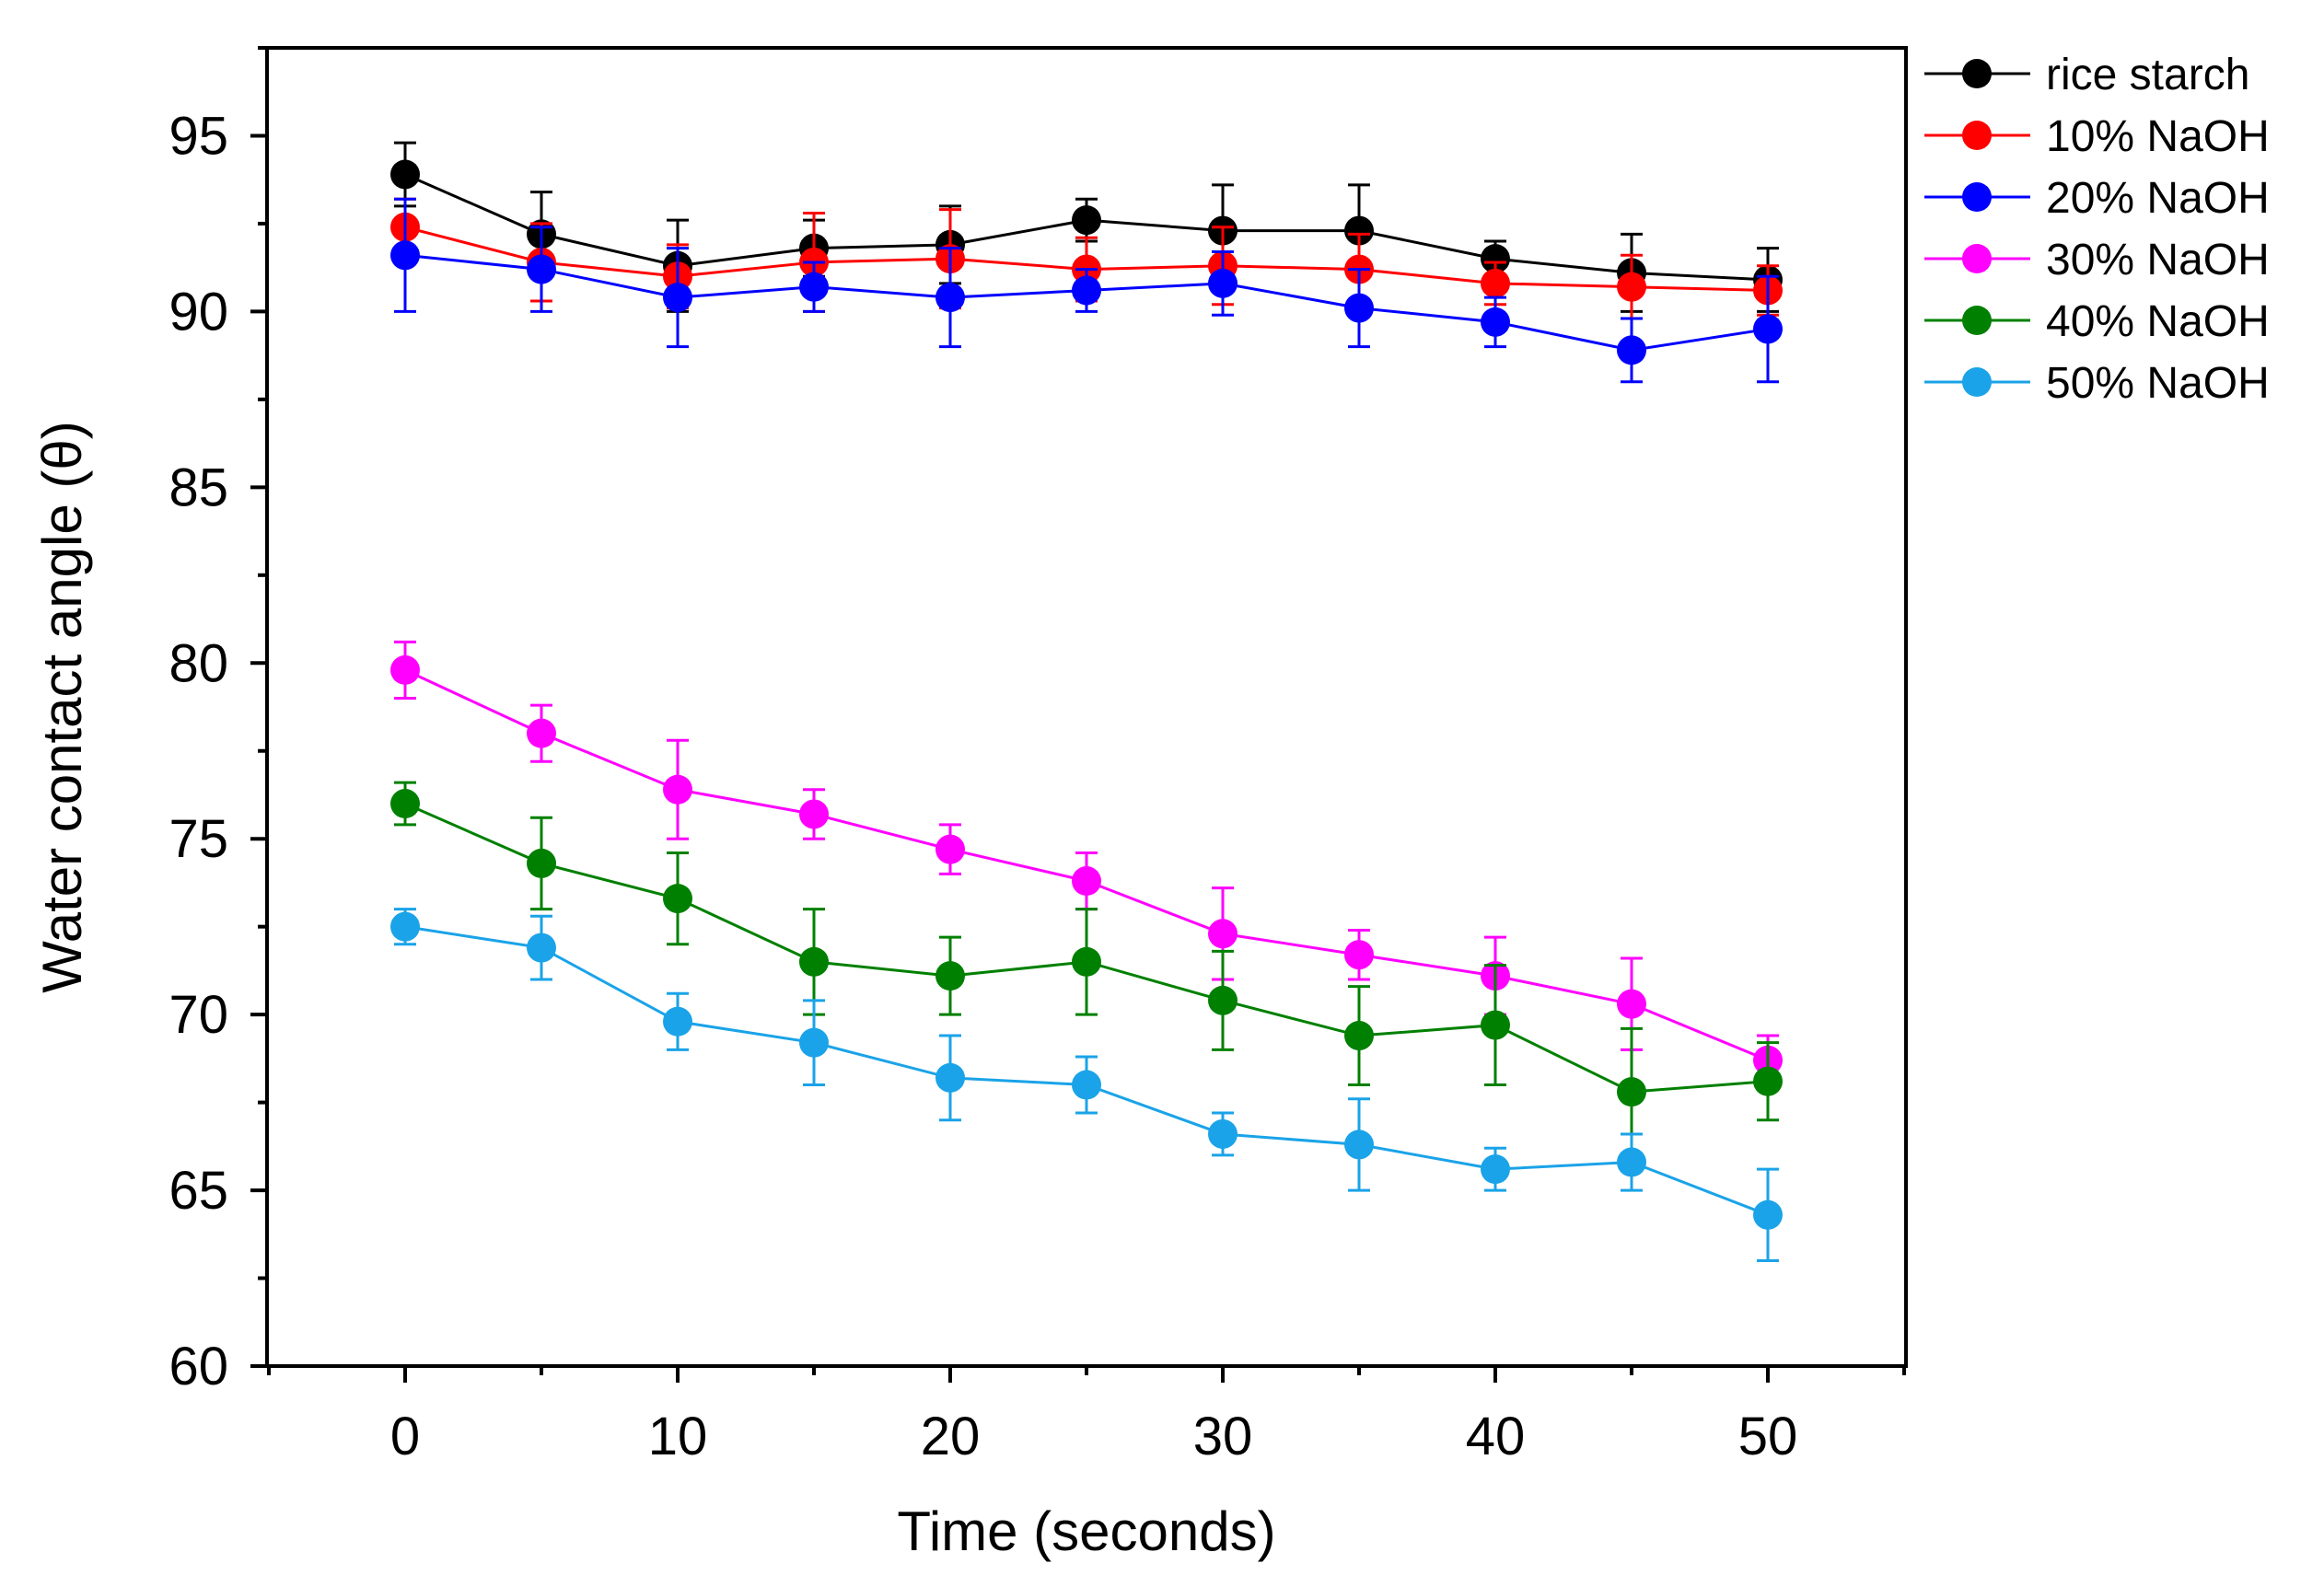  I want to click on x-tick-label: 30, so click(1223, 1437).